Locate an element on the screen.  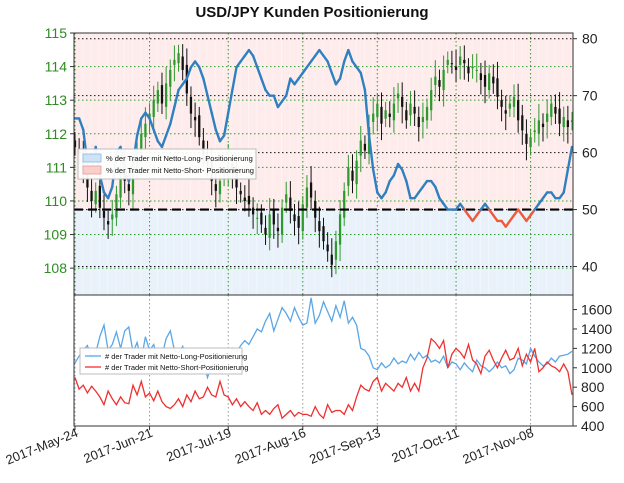
price-tick-label: 113 is located at coordinates (56, 100).